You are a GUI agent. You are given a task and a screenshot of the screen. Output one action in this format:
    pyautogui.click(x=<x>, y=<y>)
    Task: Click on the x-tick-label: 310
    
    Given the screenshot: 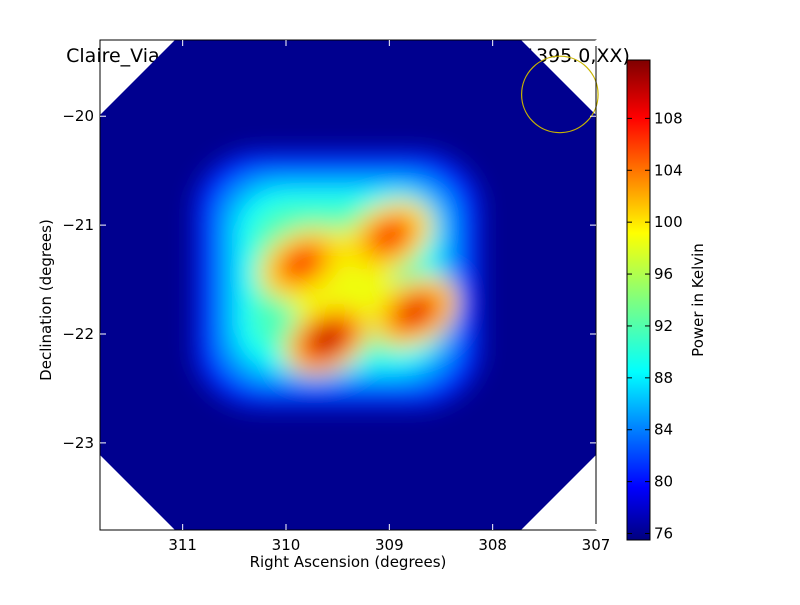 What is the action you would take?
    pyautogui.click(x=286, y=545)
    